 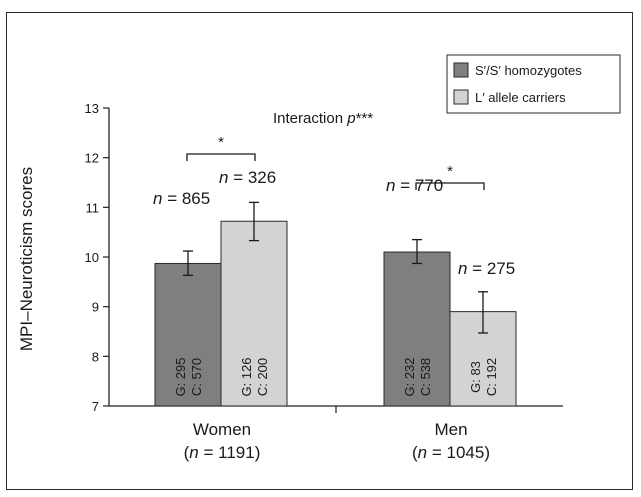 What do you see at coordinates (180, 376) in the screenshot?
I see `bar-g-label-women-homozygotes: G: 295` at bounding box center [180, 376].